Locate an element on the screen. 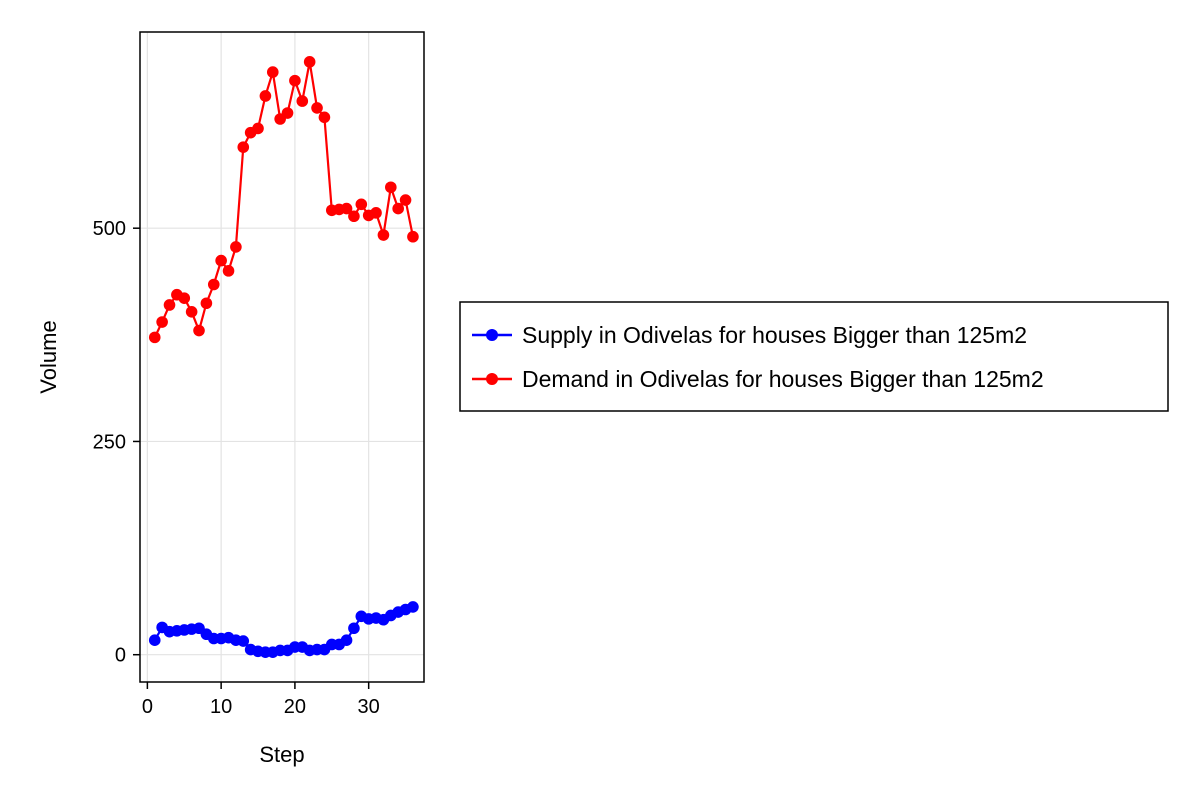  series-supply is located at coordinates (283, 629).